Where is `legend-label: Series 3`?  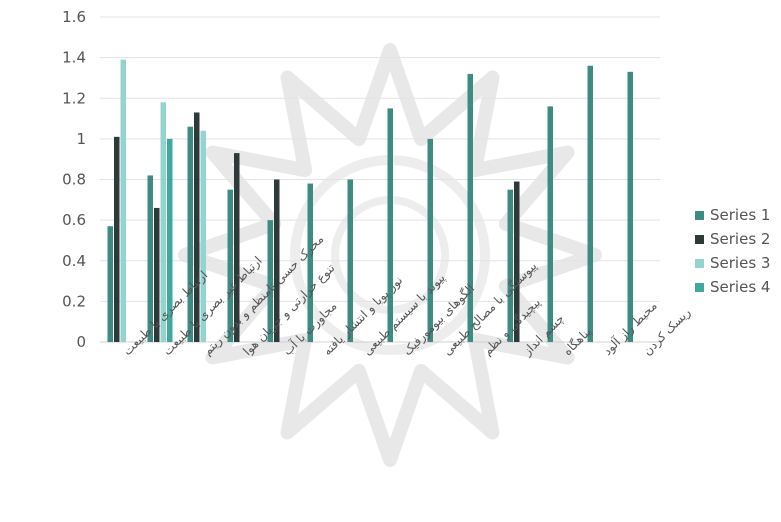
legend-label: Series 3 is located at coordinates (740, 263).